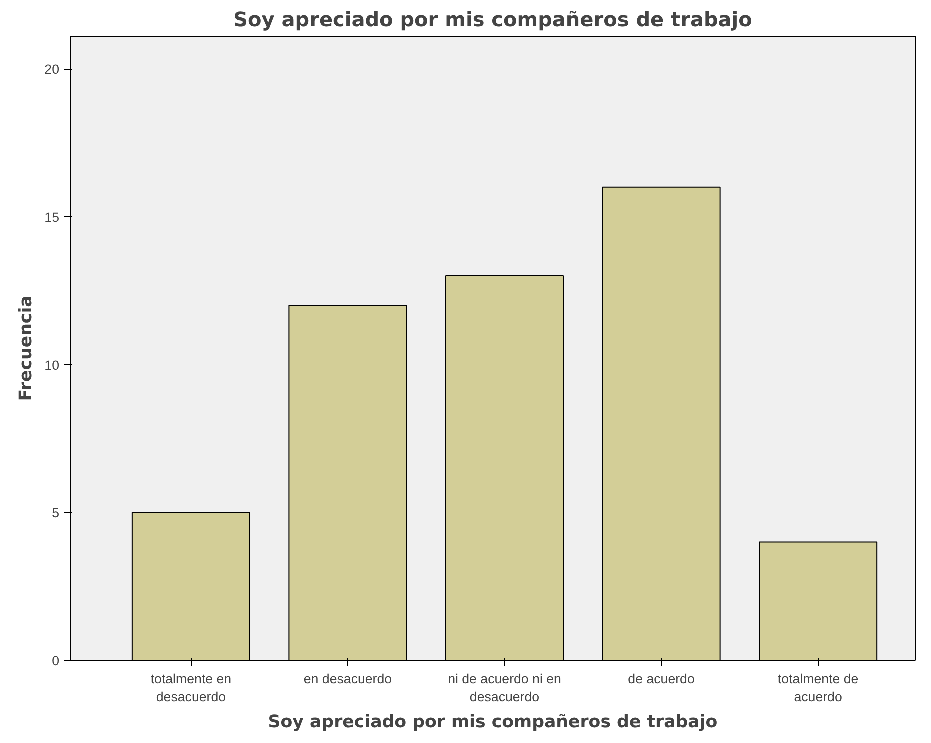  Describe the element at coordinates (52, 70) in the screenshot. I see `y-tick-label: 20` at that location.